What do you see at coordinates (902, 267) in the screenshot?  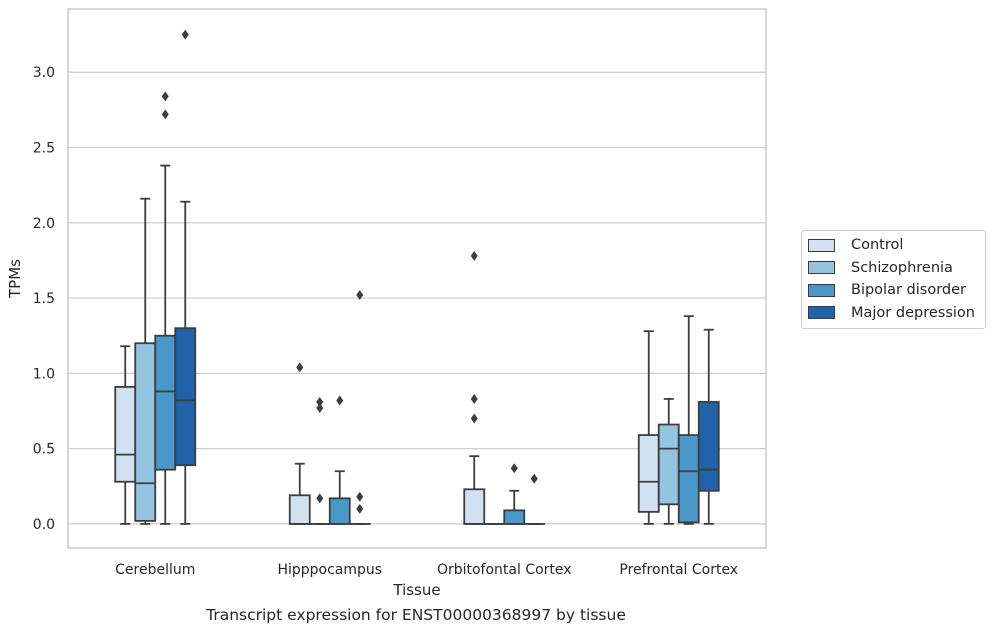 I see `legend-label: Schizophrenia` at bounding box center [902, 267].